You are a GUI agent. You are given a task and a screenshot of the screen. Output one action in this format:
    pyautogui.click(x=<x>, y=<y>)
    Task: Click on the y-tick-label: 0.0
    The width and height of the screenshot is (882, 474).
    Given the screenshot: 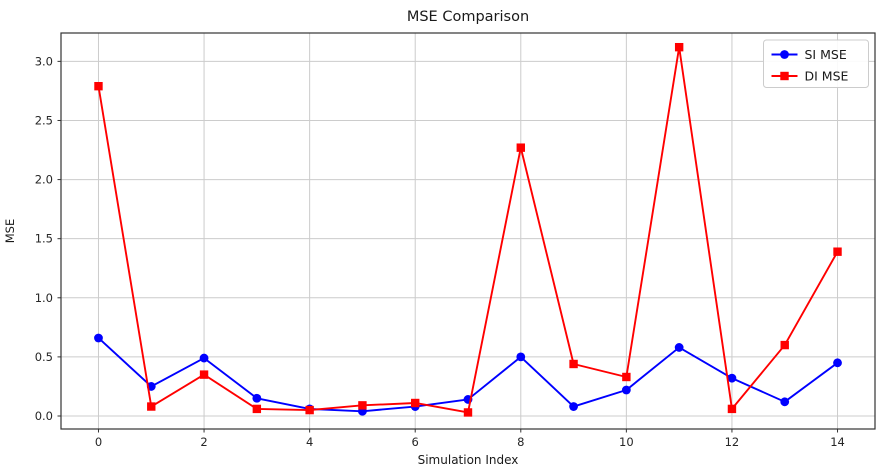 What is the action you would take?
    pyautogui.click(x=44, y=416)
    